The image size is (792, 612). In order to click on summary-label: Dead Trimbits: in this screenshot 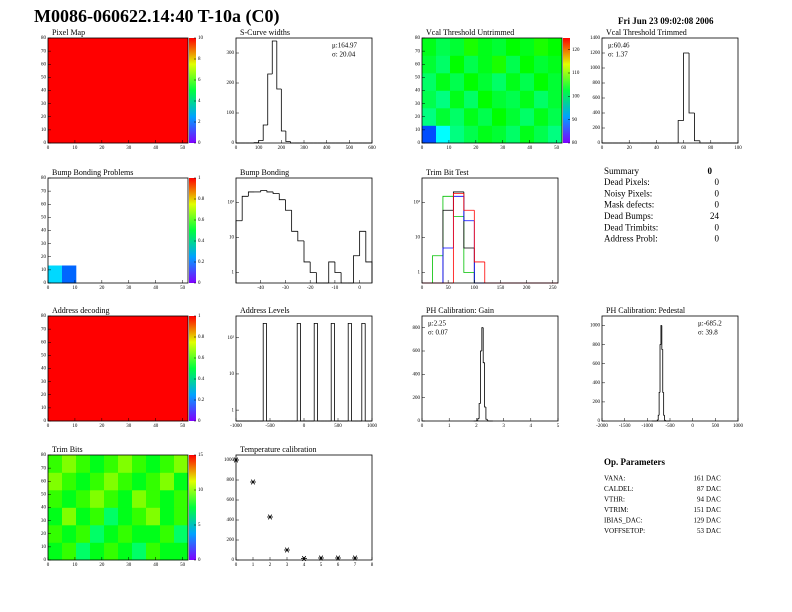, I will do `click(631, 227)`.